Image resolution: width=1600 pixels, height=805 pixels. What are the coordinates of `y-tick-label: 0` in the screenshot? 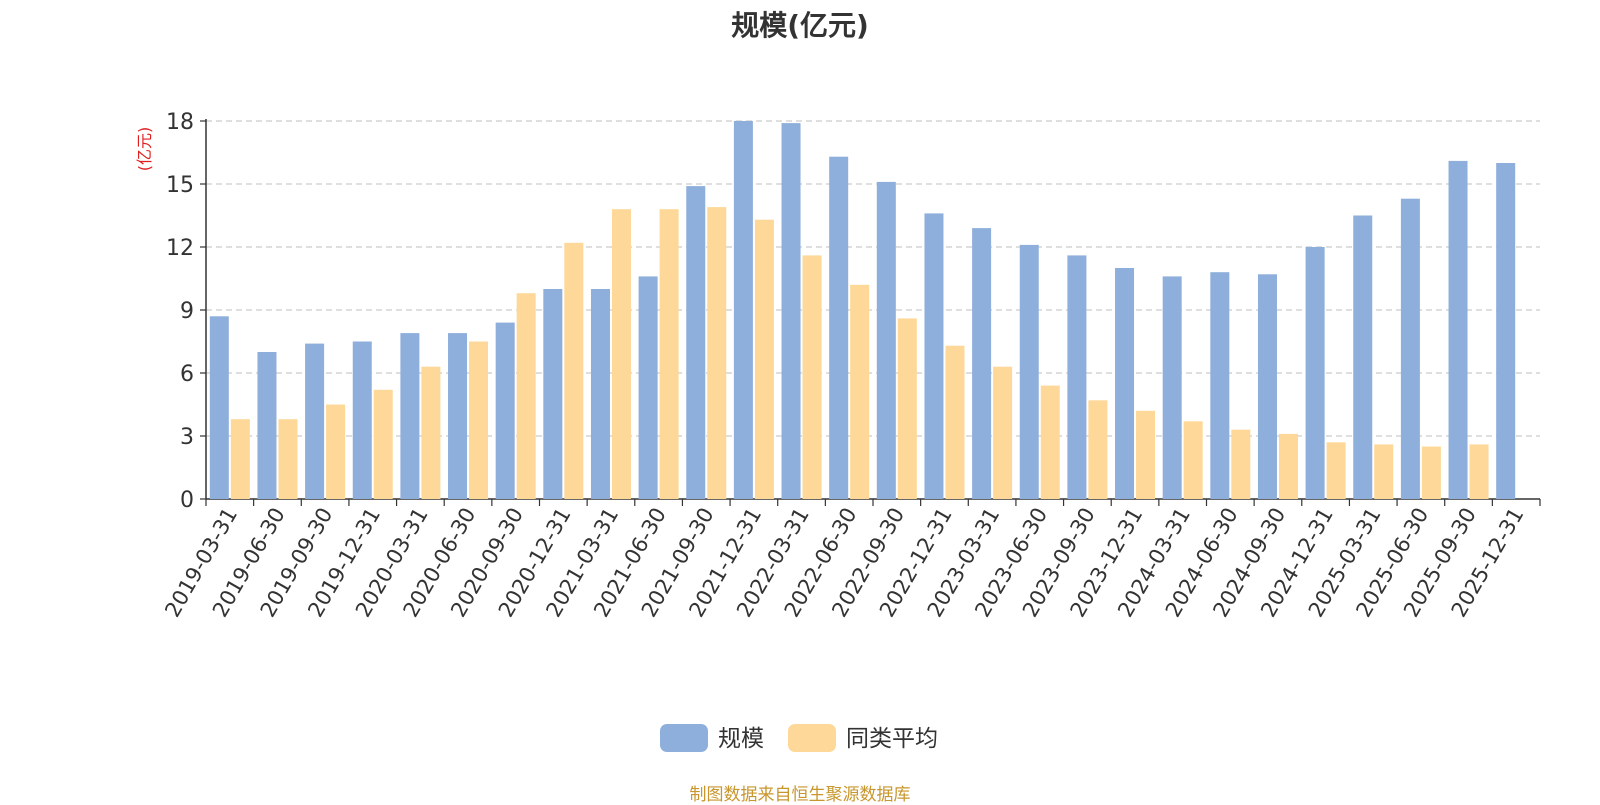 It's located at (187, 500).